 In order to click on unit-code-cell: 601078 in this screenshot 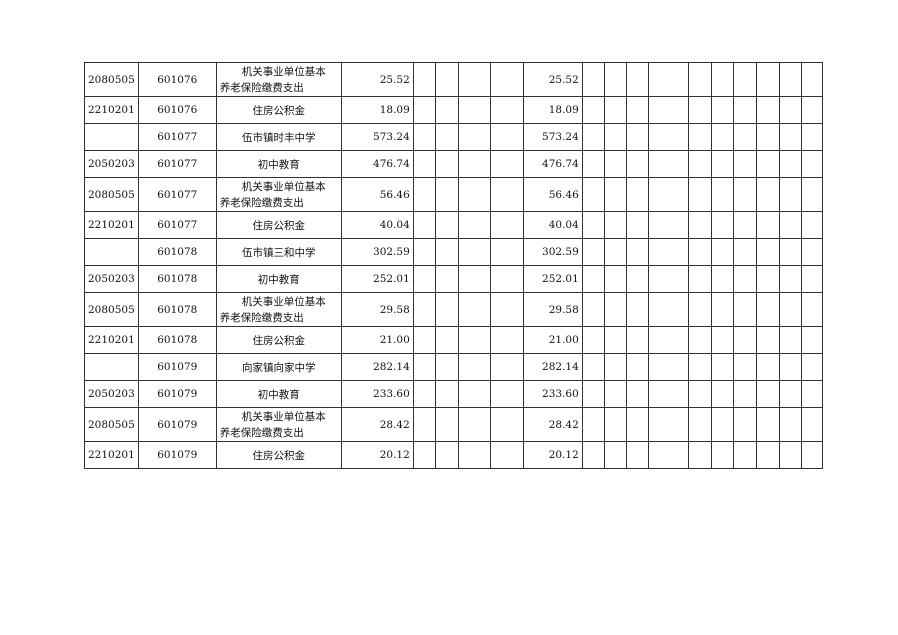, I will do `click(177, 279)`.